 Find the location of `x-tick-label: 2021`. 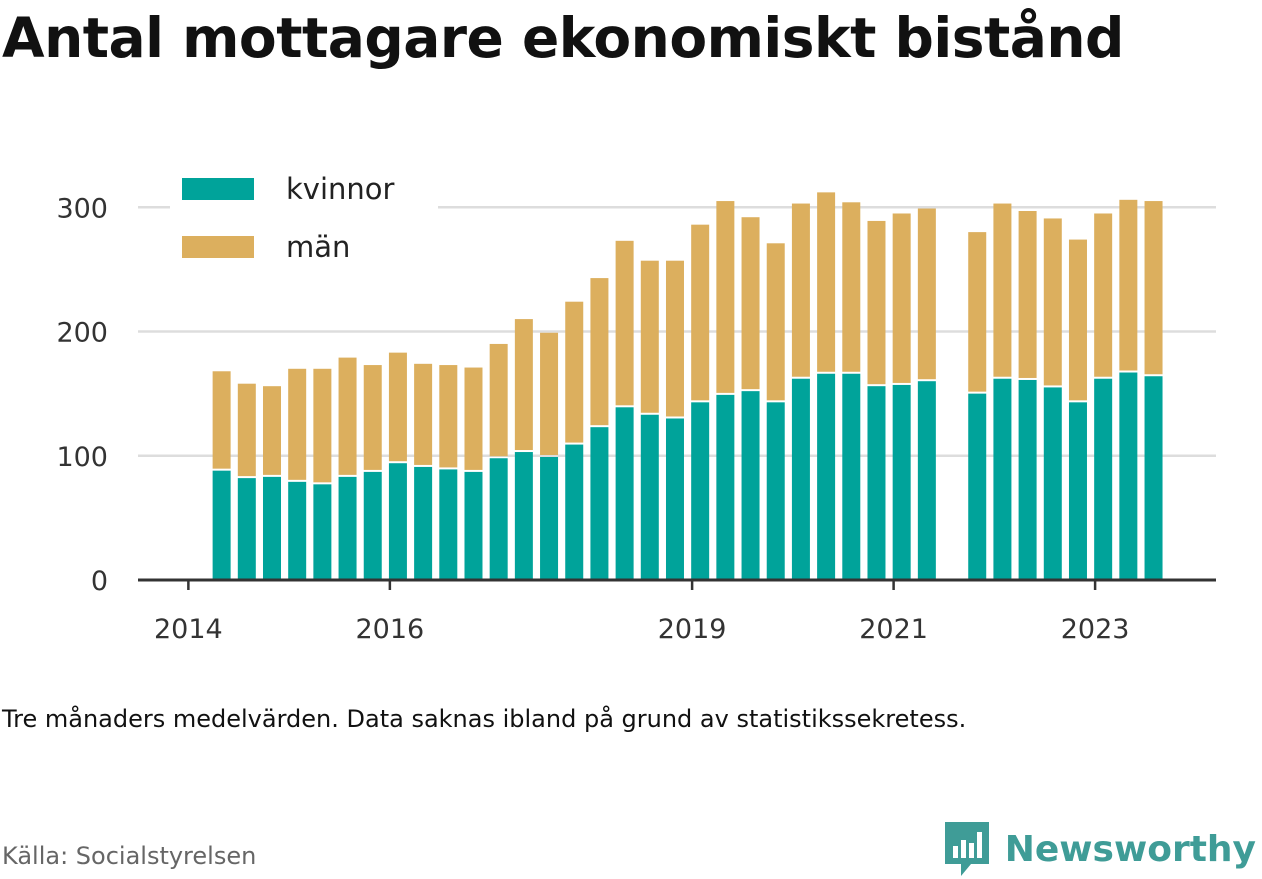

x-tick-label: 2021 is located at coordinates (893, 629).